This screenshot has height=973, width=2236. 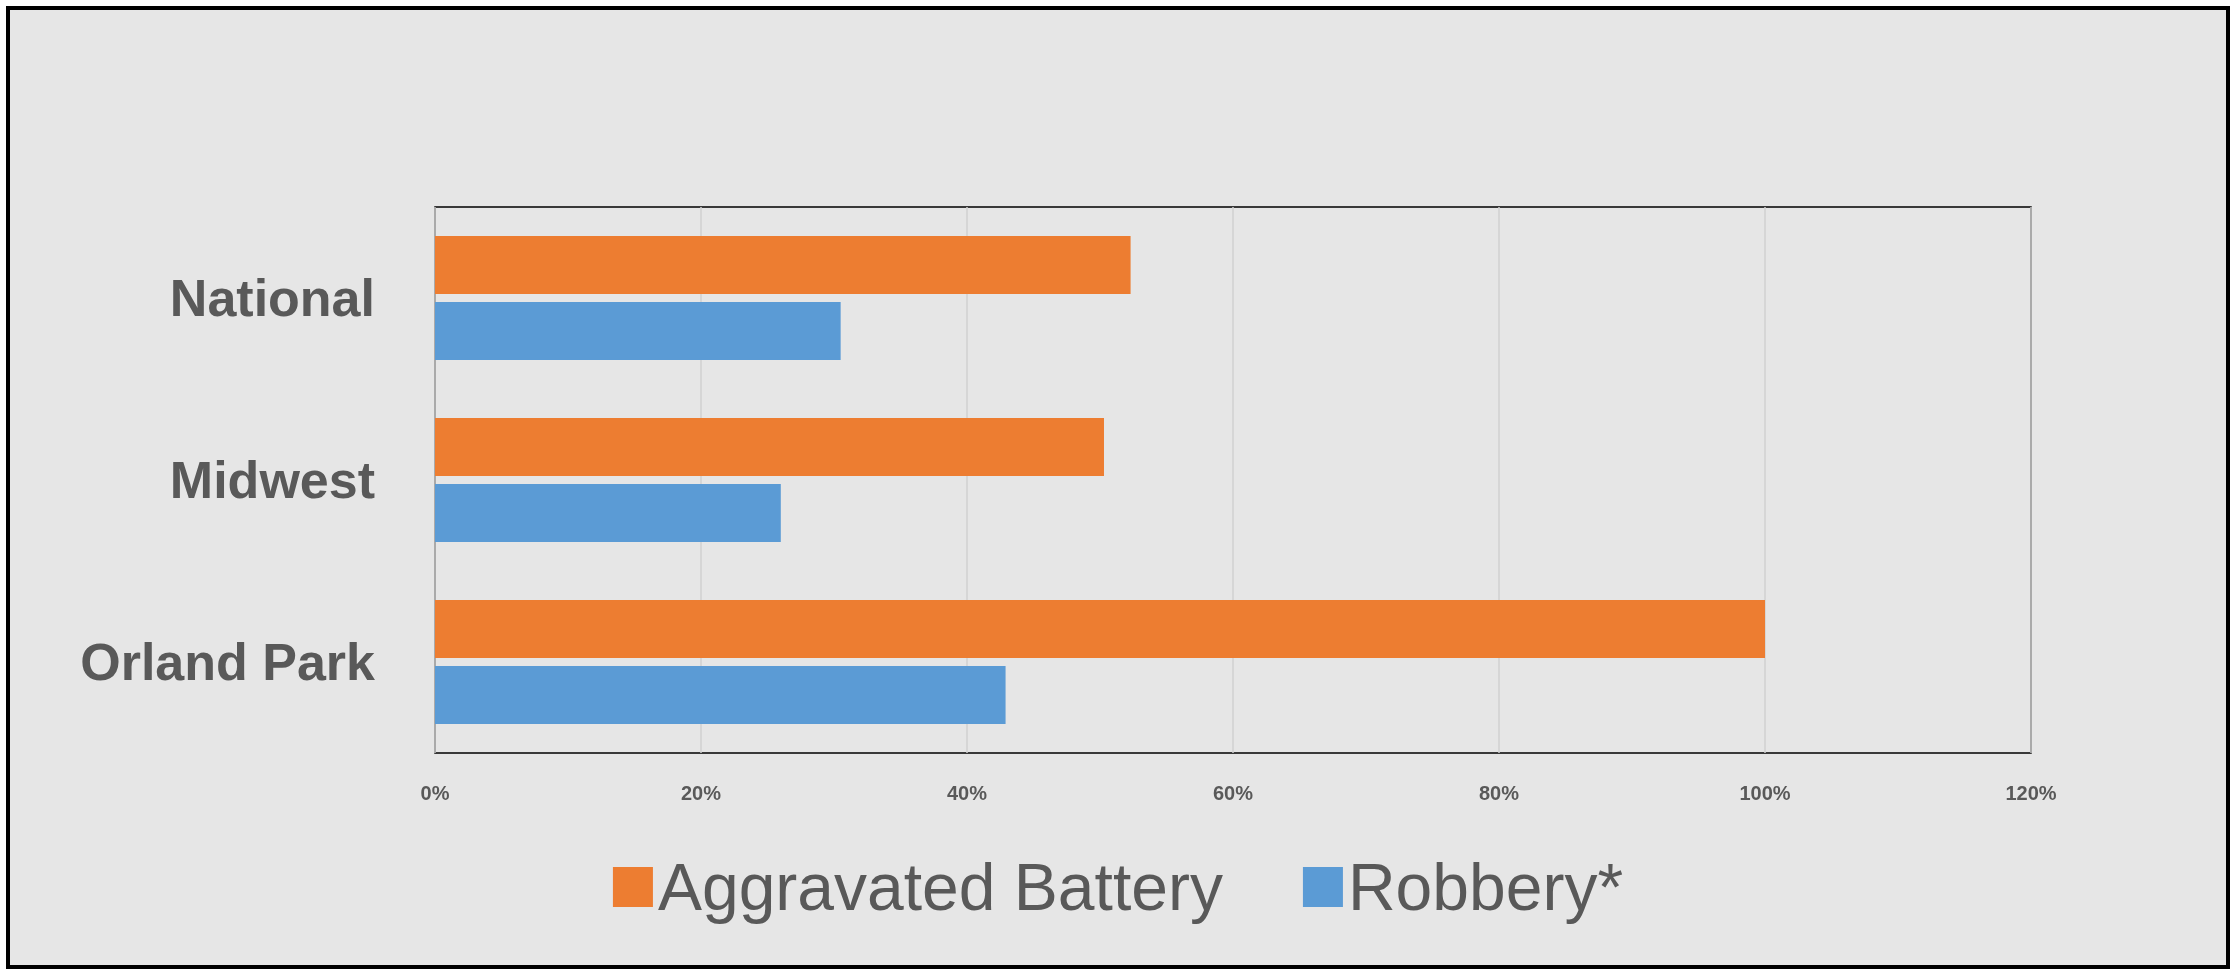 I want to click on x-tick-label: 0%, so click(x=435, y=793).